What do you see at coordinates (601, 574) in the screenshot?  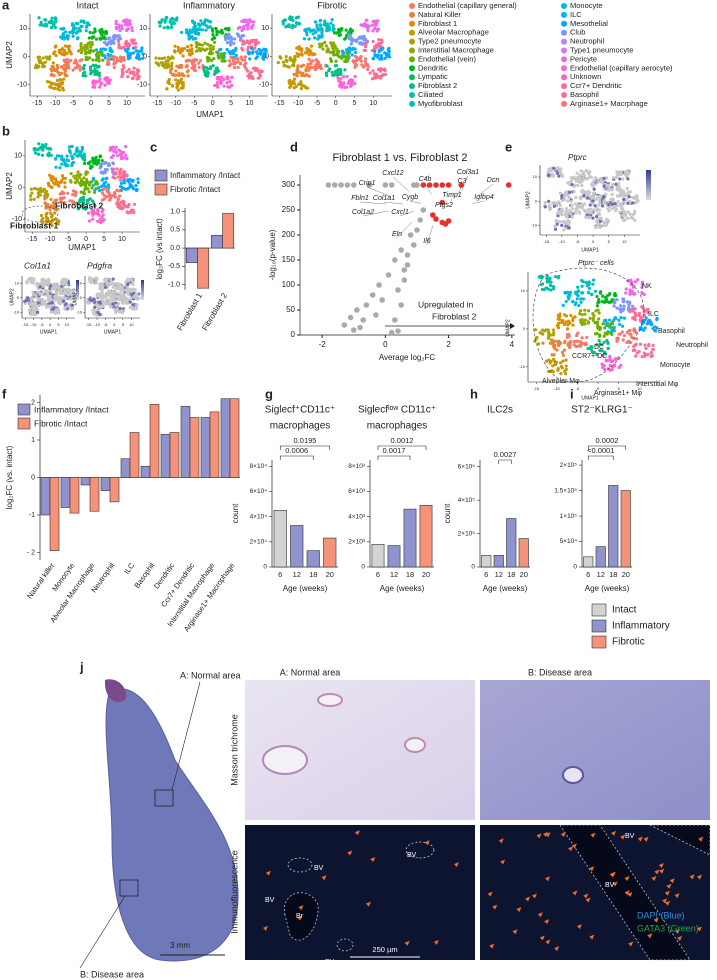 I see `x-tick-label: 12` at bounding box center [601, 574].